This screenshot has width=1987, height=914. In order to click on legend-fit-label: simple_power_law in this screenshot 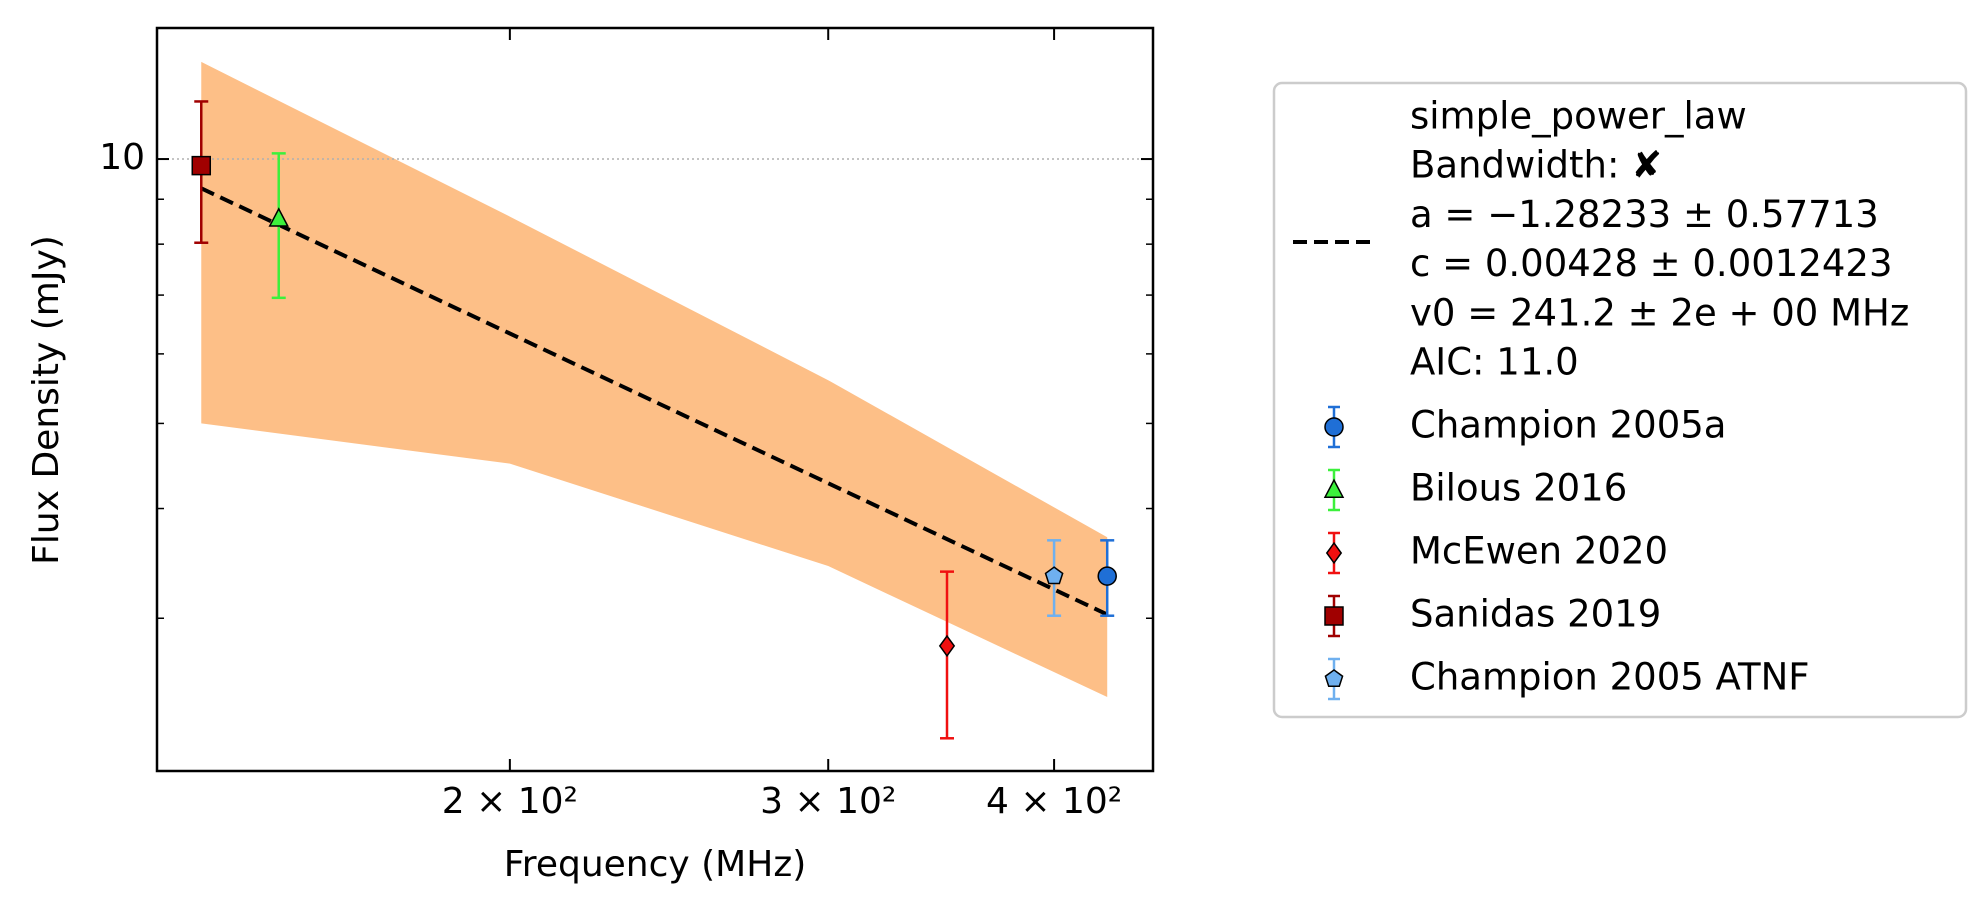, I will do `click(1578, 116)`.